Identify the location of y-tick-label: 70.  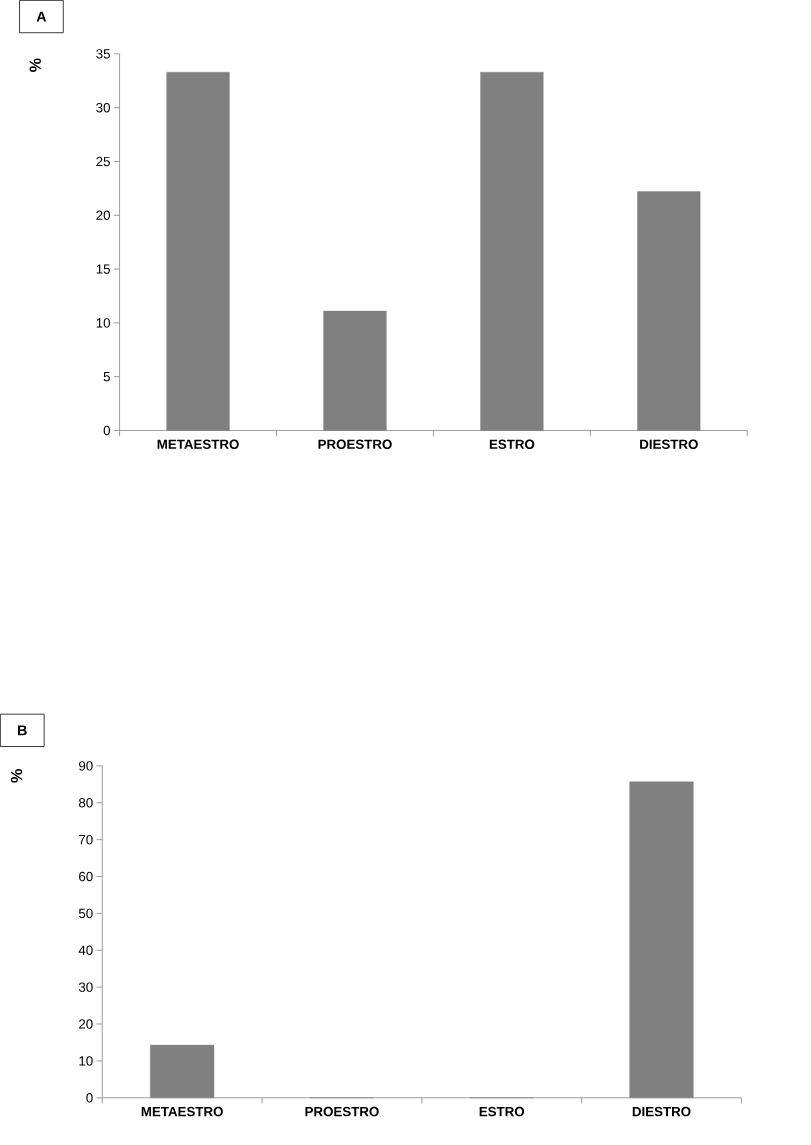
(86, 839).